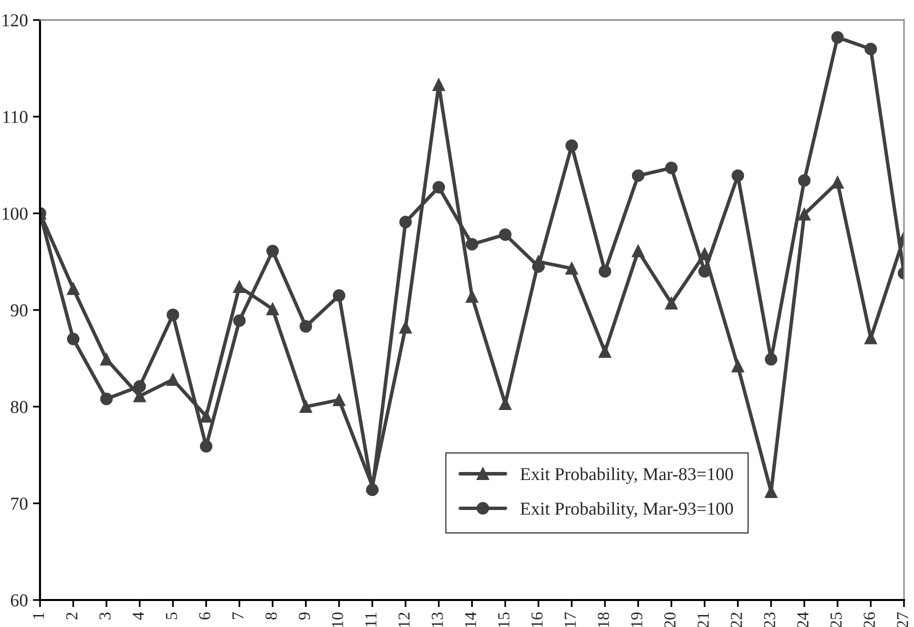 This screenshot has width=914, height=627. I want to click on y-tick-label: 120, so click(15, 20).